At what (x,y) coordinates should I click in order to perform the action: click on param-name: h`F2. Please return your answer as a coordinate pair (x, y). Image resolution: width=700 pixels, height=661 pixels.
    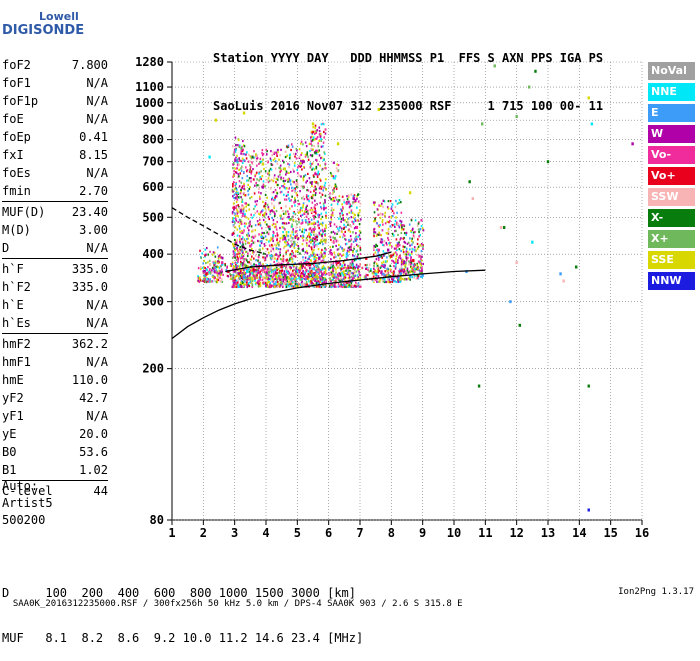
    Looking at the image, I should click on (16, 287).